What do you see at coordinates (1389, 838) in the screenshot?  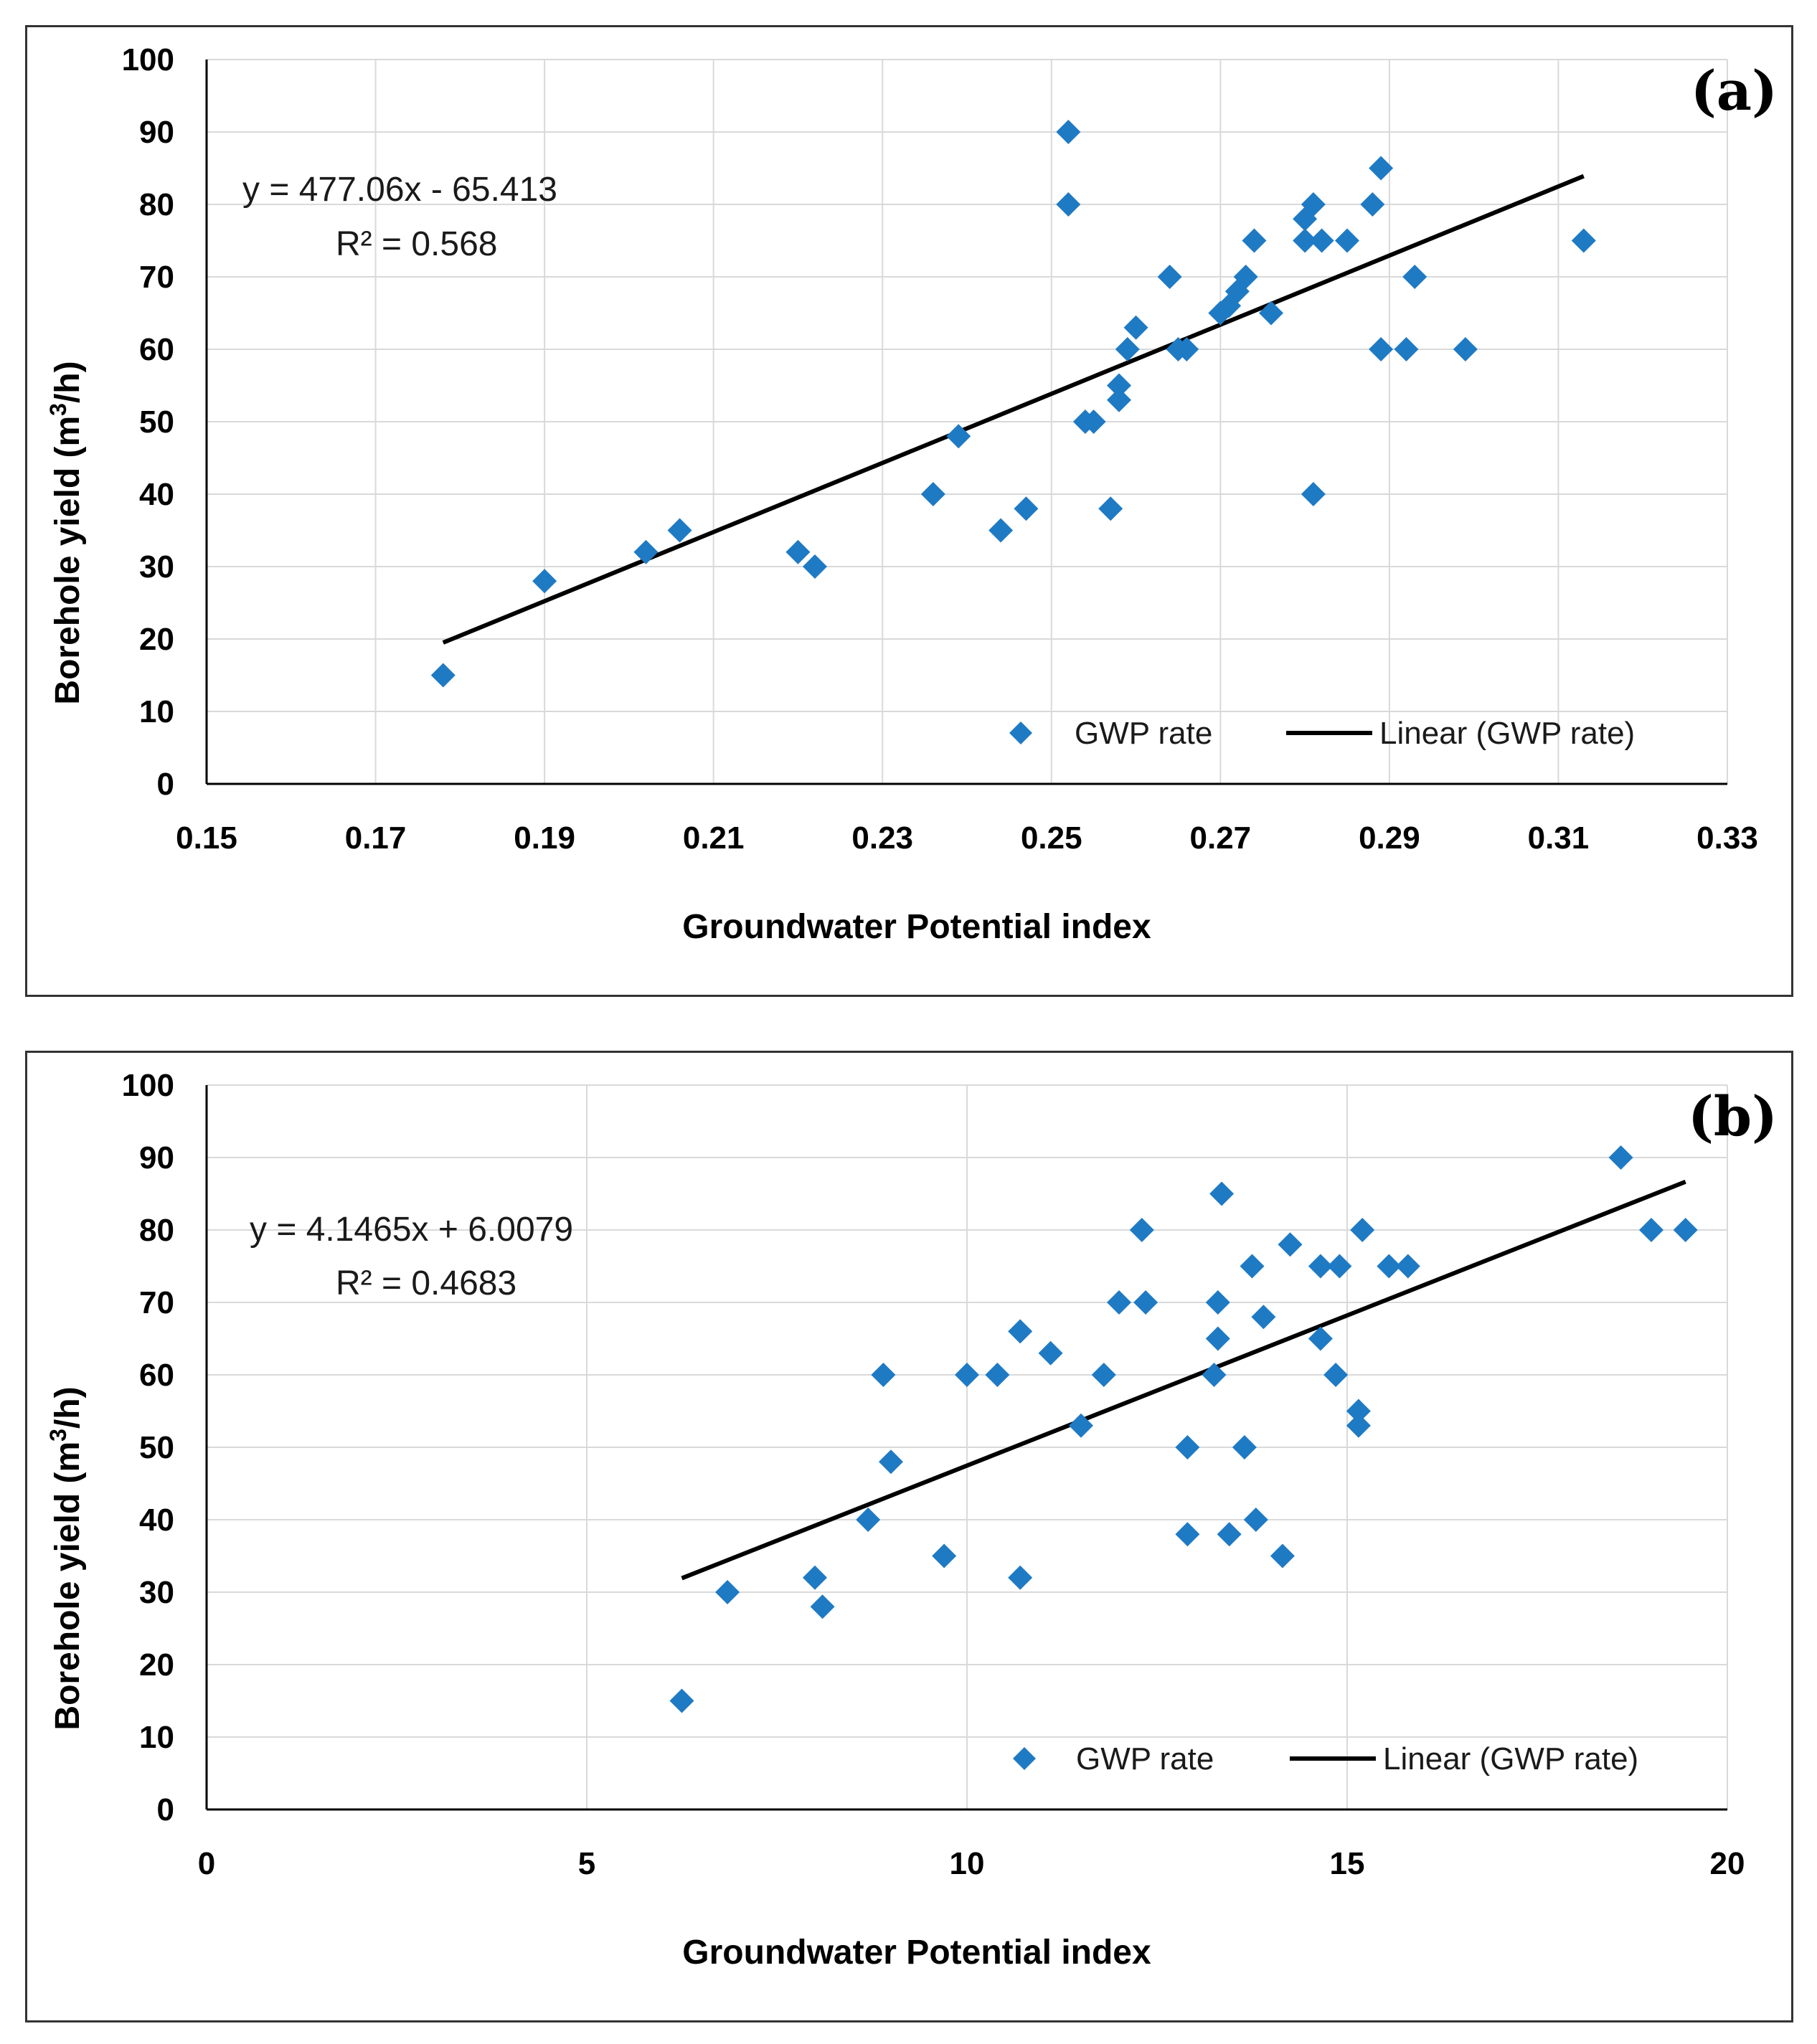 I see `x-tick-label: 0.29` at bounding box center [1389, 838].